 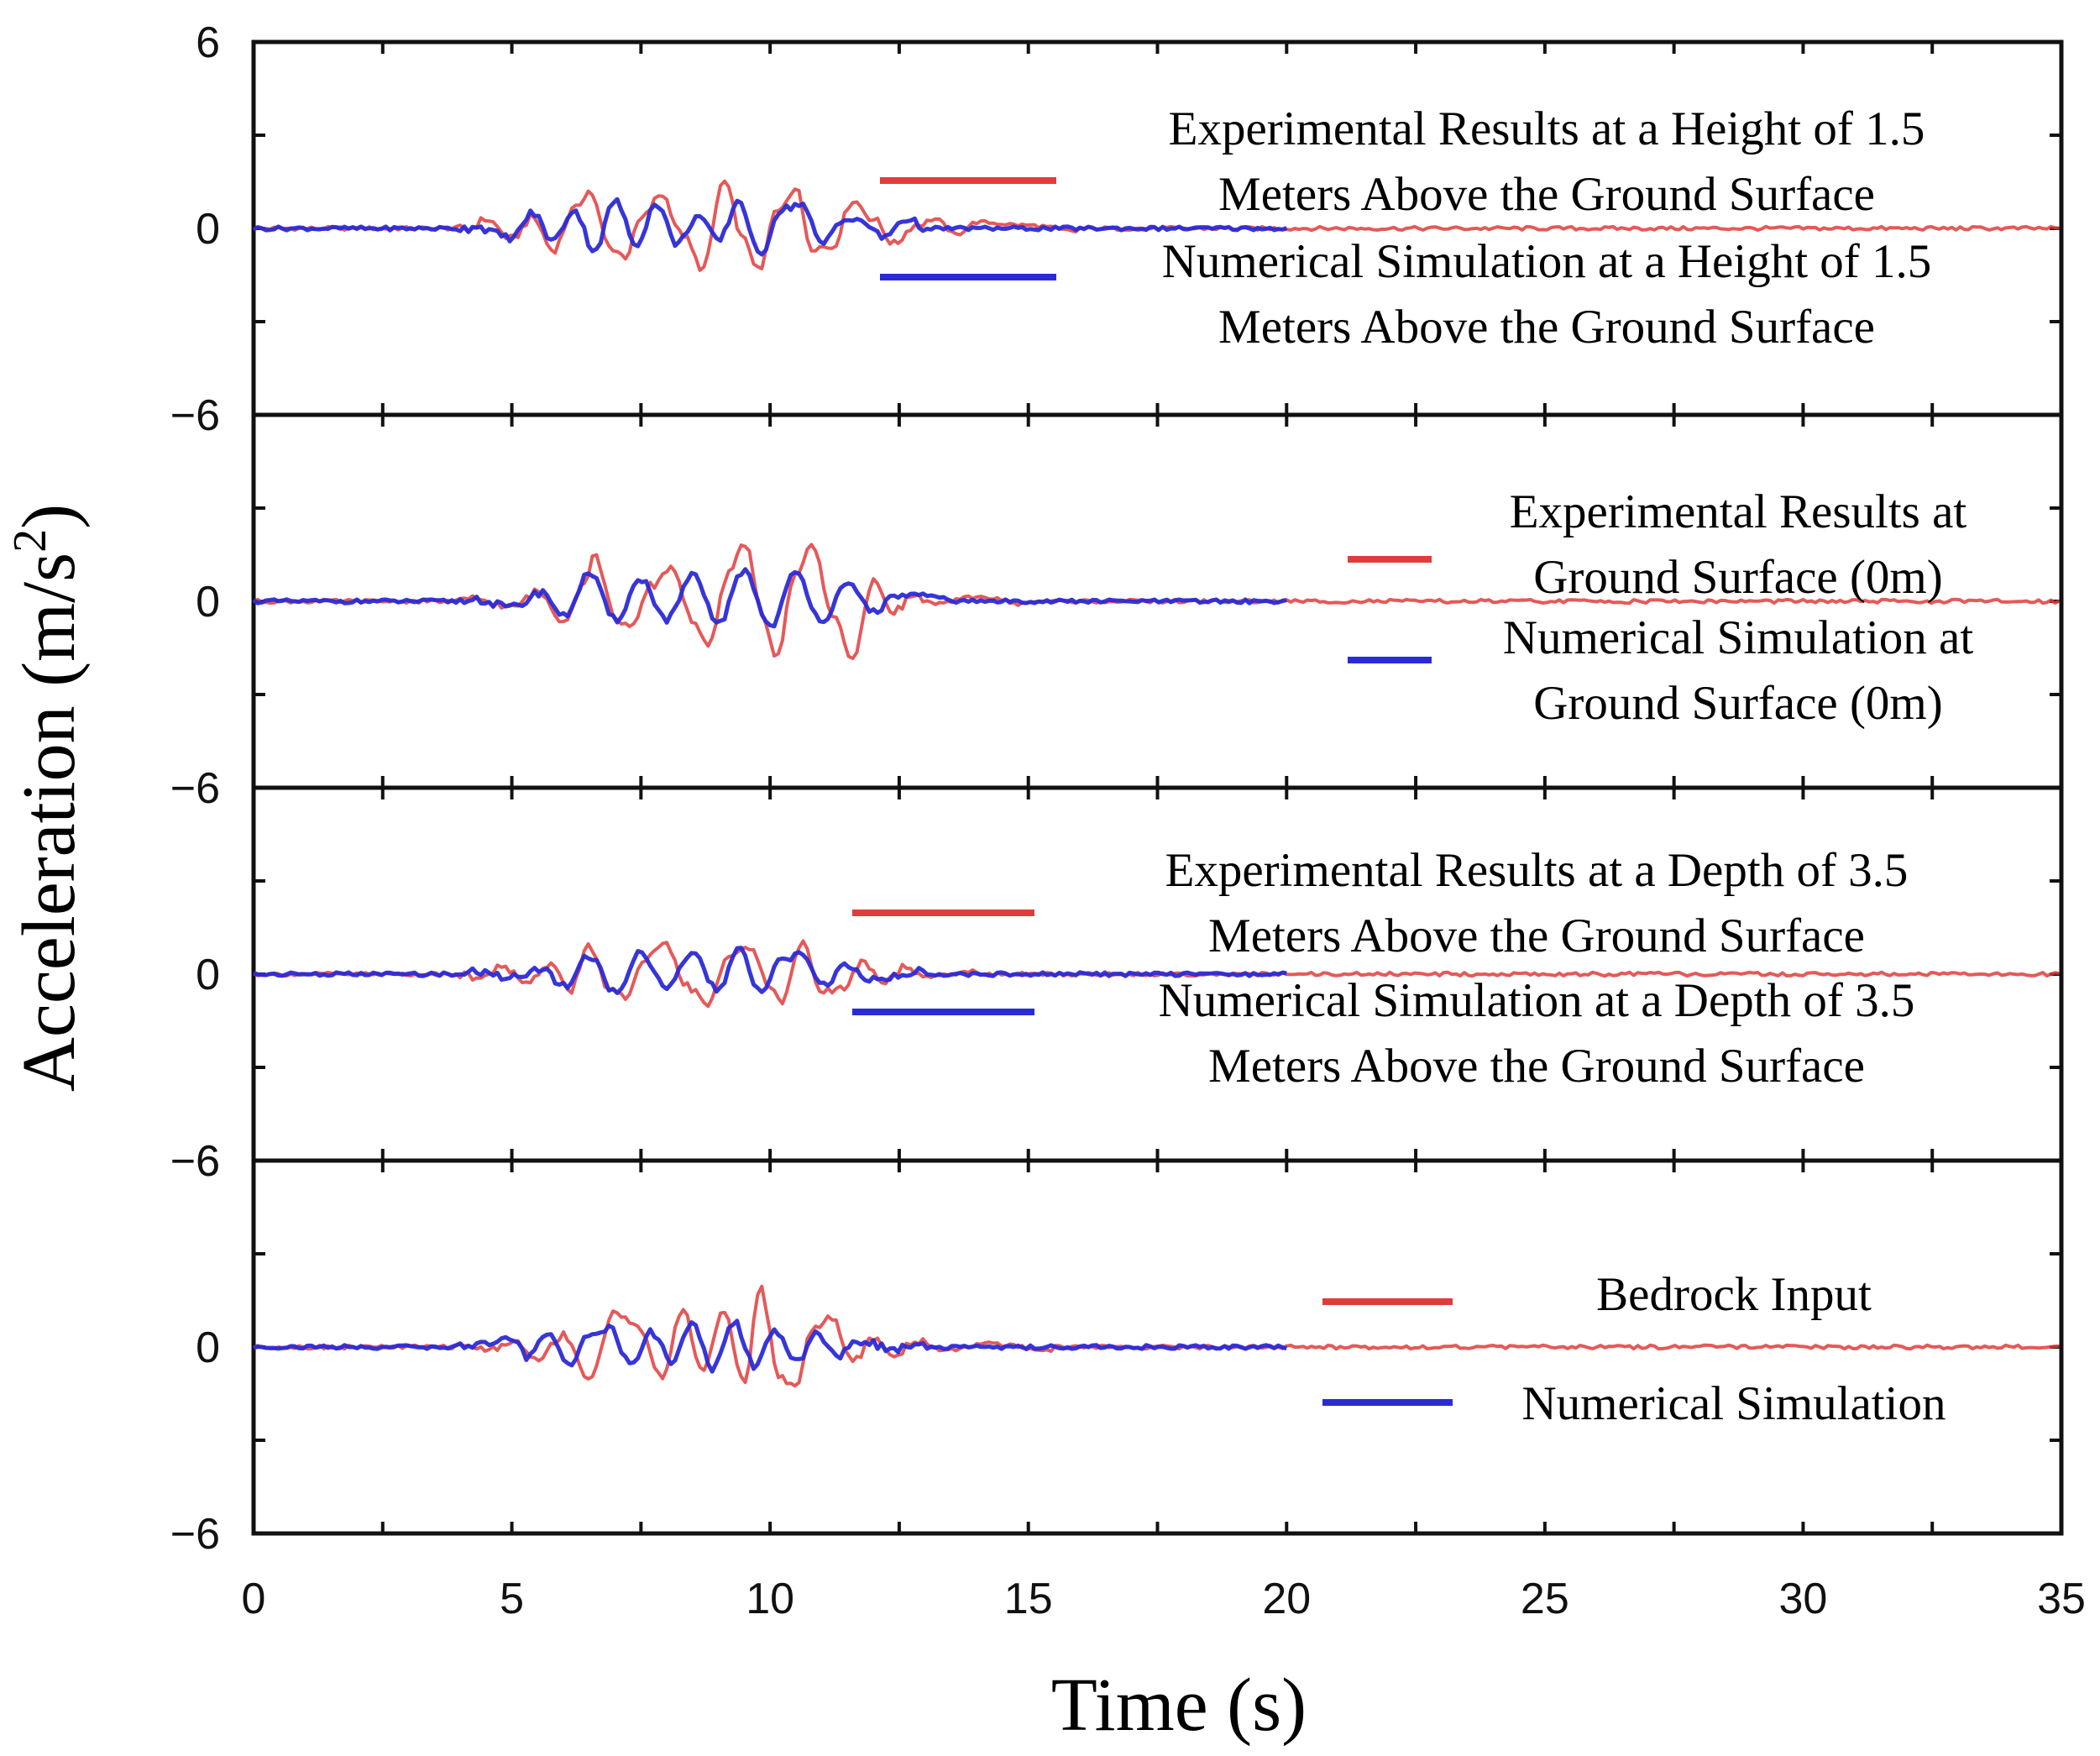 I want to click on y-axis-title: Acceleration (m/s2), so click(x=47, y=798).